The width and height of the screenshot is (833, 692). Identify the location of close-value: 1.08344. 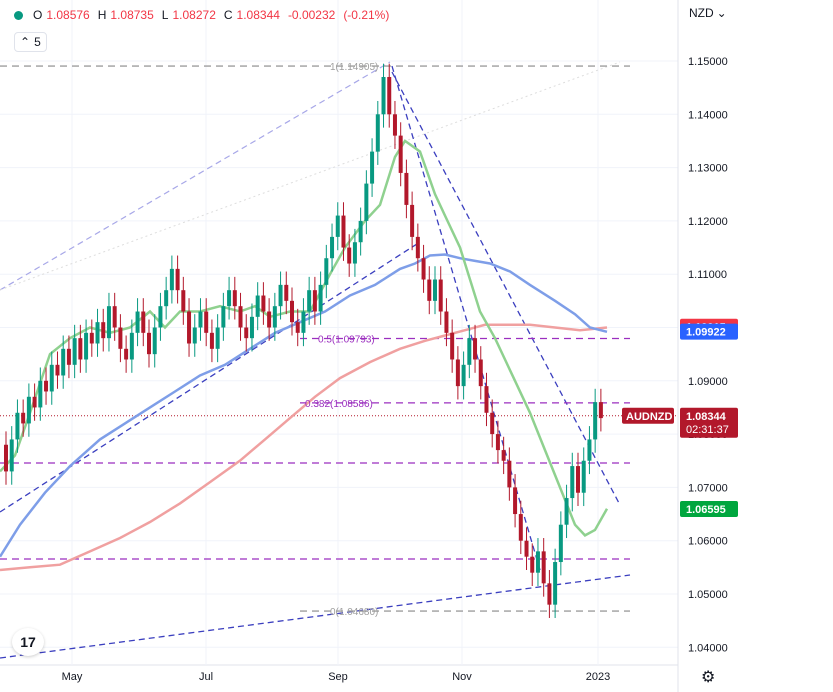
(258, 15).